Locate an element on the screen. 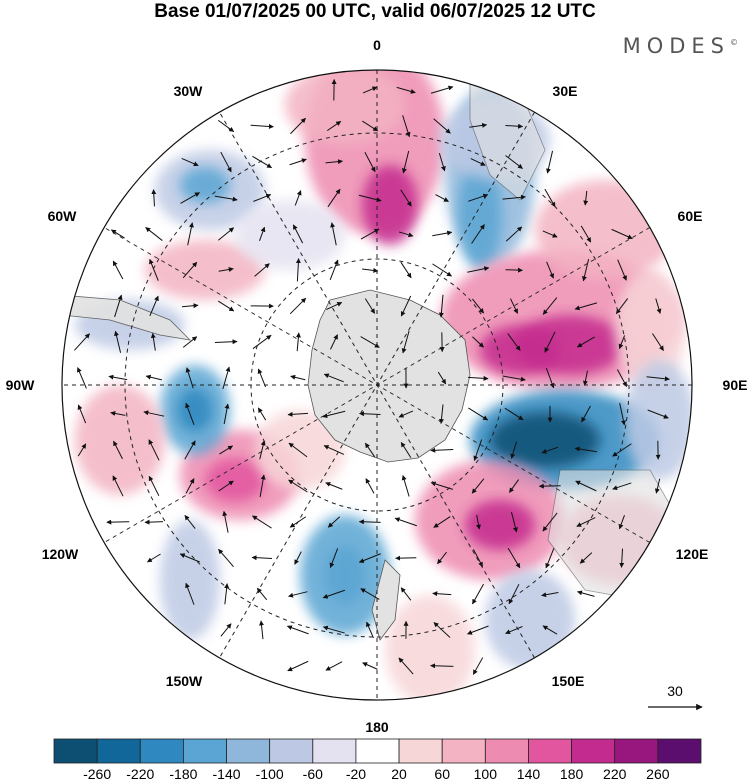 The width and height of the screenshot is (750, 783). label-150e: 150E is located at coordinates (568, 681).